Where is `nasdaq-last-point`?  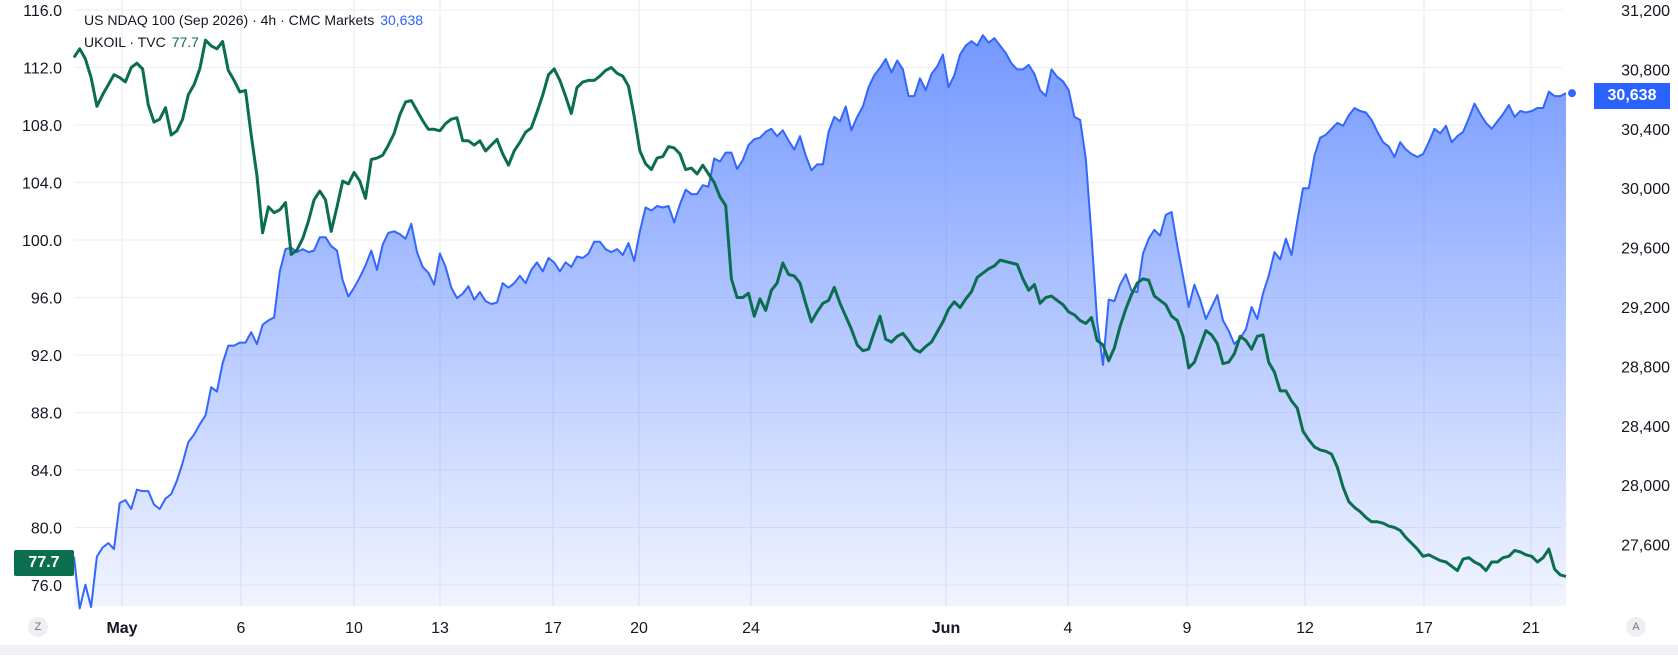 nasdaq-last-point is located at coordinates (1572, 93).